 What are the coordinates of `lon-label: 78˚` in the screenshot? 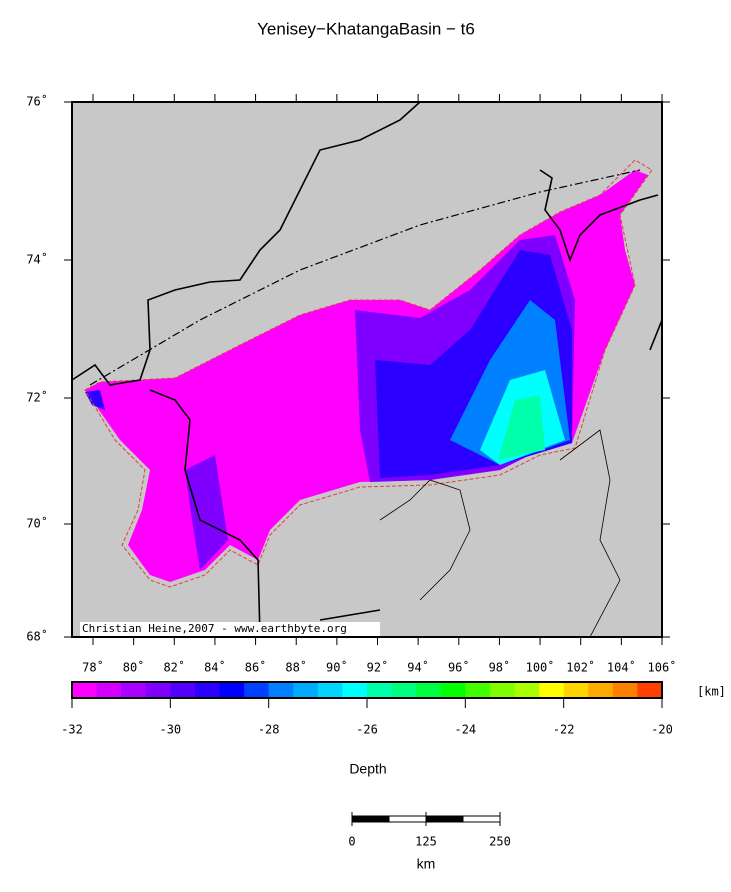 It's located at (93, 667).